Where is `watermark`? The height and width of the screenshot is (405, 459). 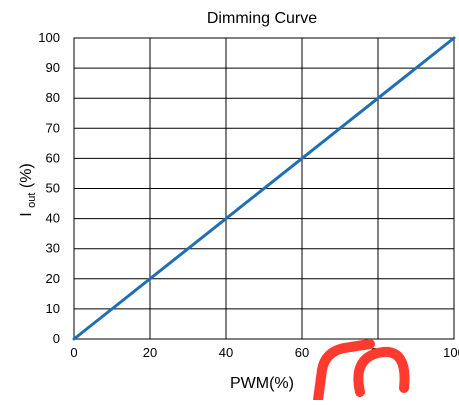
watermark is located at coordinates (361, 372).